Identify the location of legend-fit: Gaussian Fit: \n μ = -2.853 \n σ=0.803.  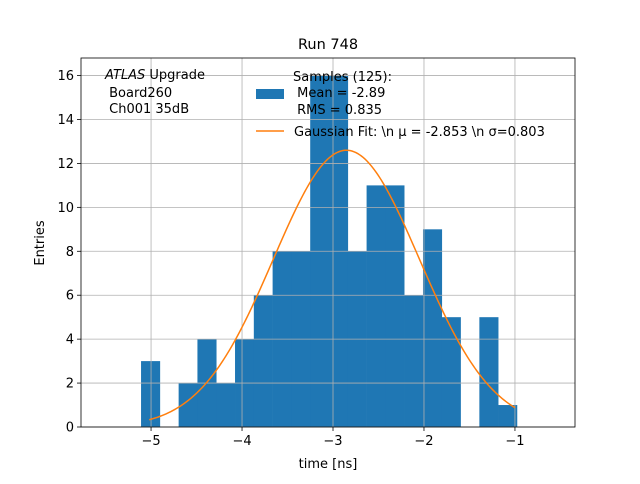
(419, 132).